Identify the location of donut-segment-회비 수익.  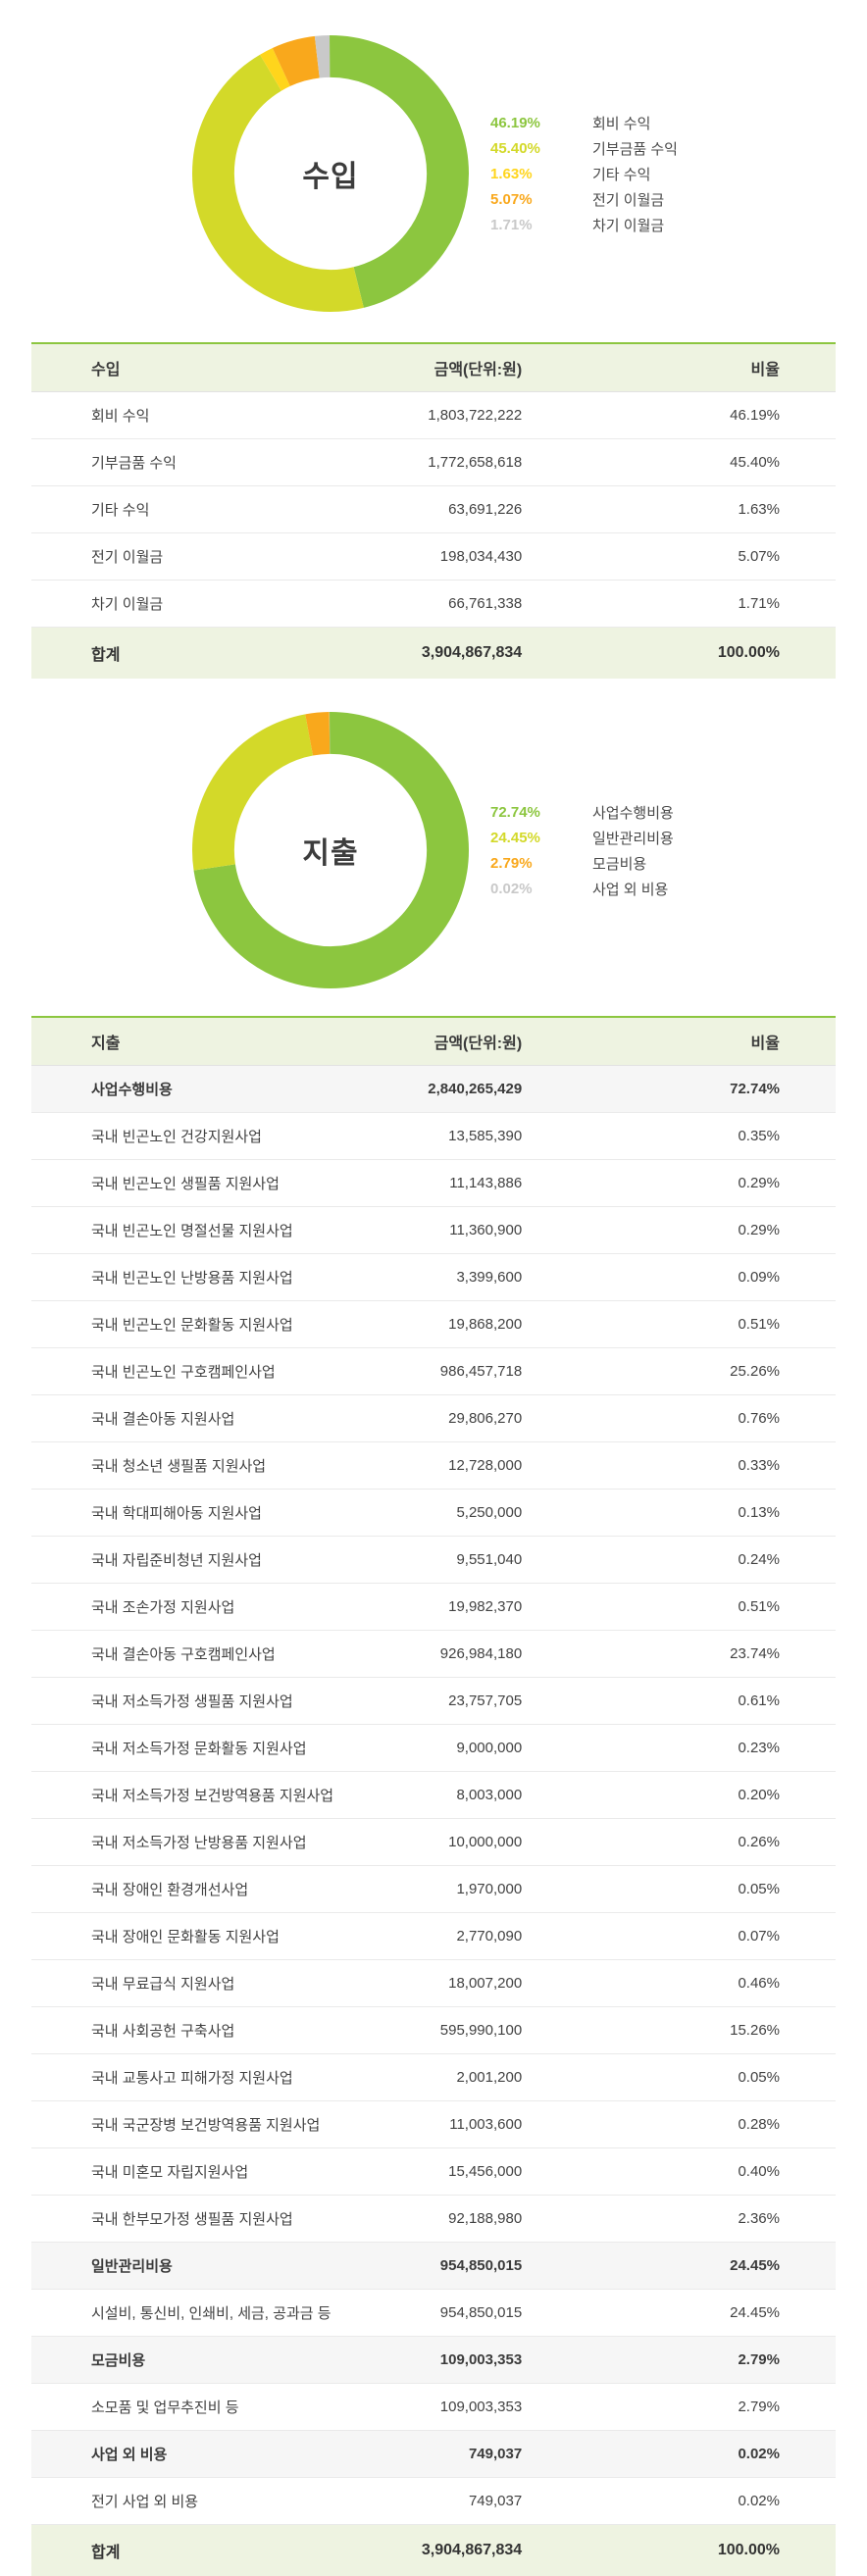
(330, 174).